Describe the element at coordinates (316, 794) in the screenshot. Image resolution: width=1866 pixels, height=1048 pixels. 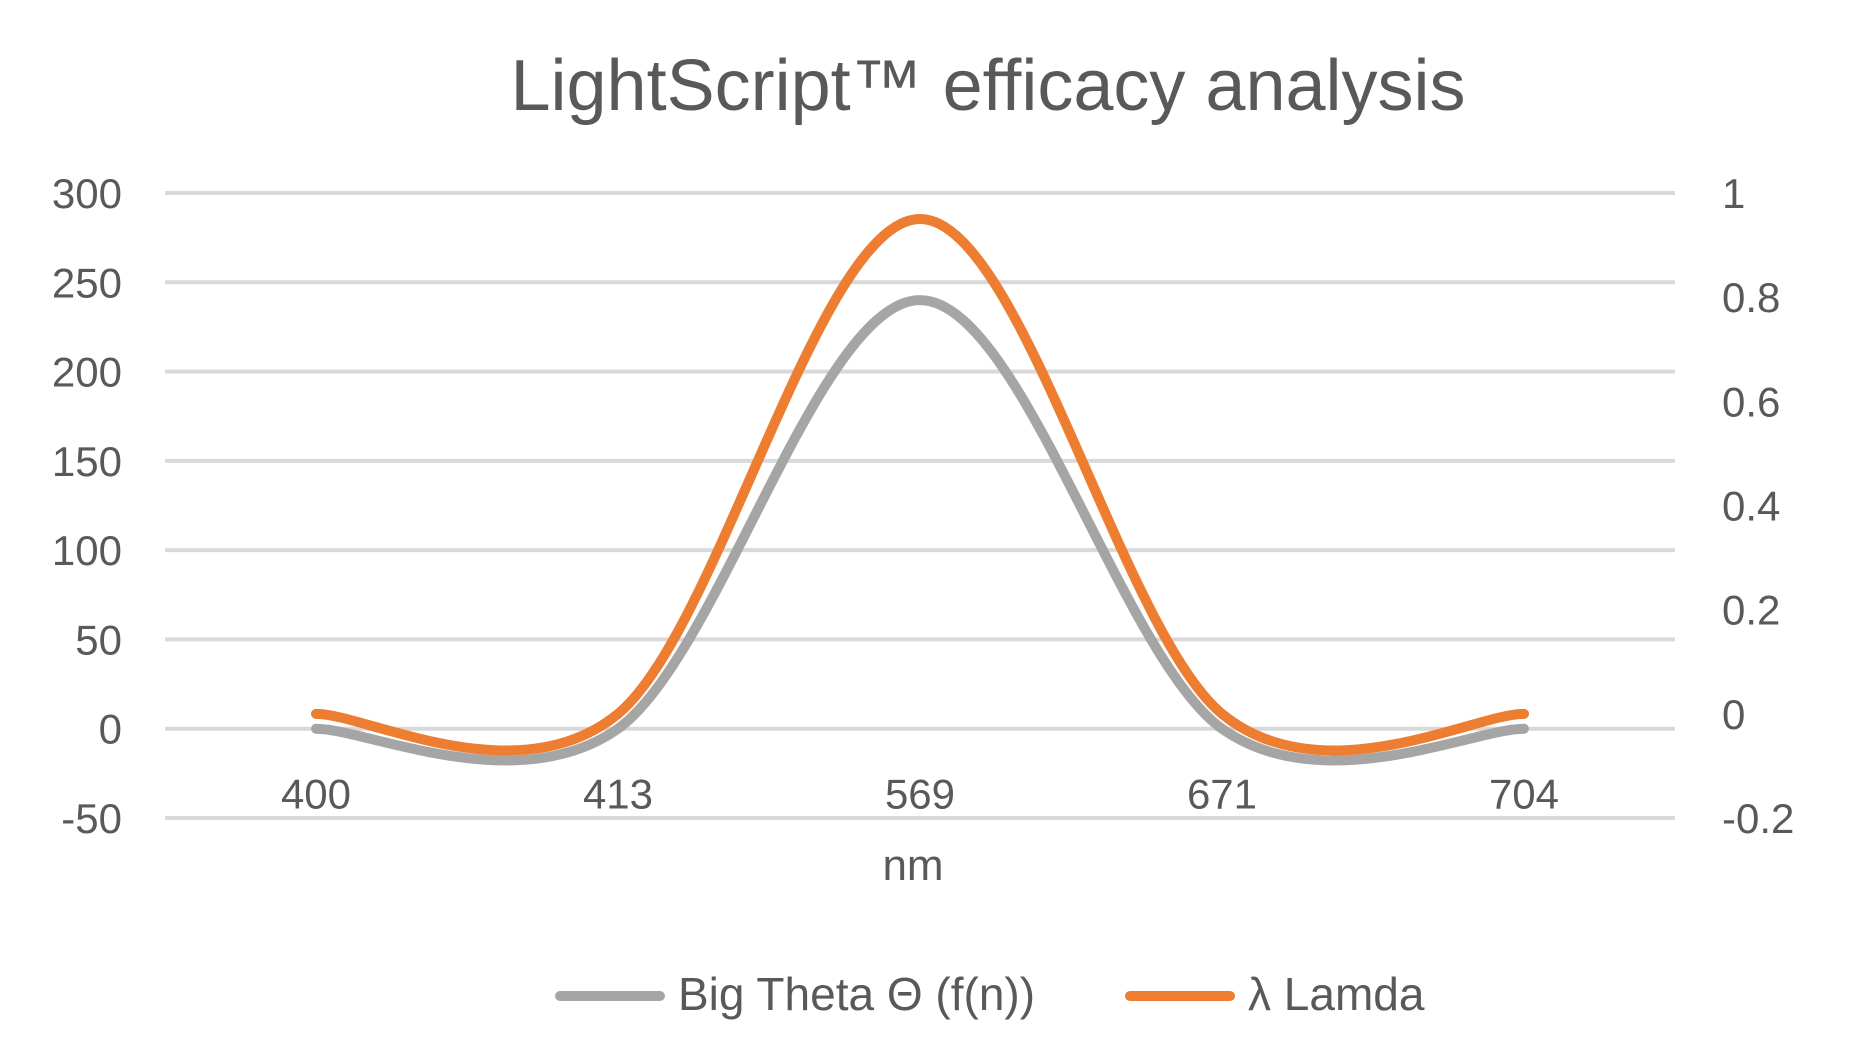
I see `x-tick-label: 400` at that location.